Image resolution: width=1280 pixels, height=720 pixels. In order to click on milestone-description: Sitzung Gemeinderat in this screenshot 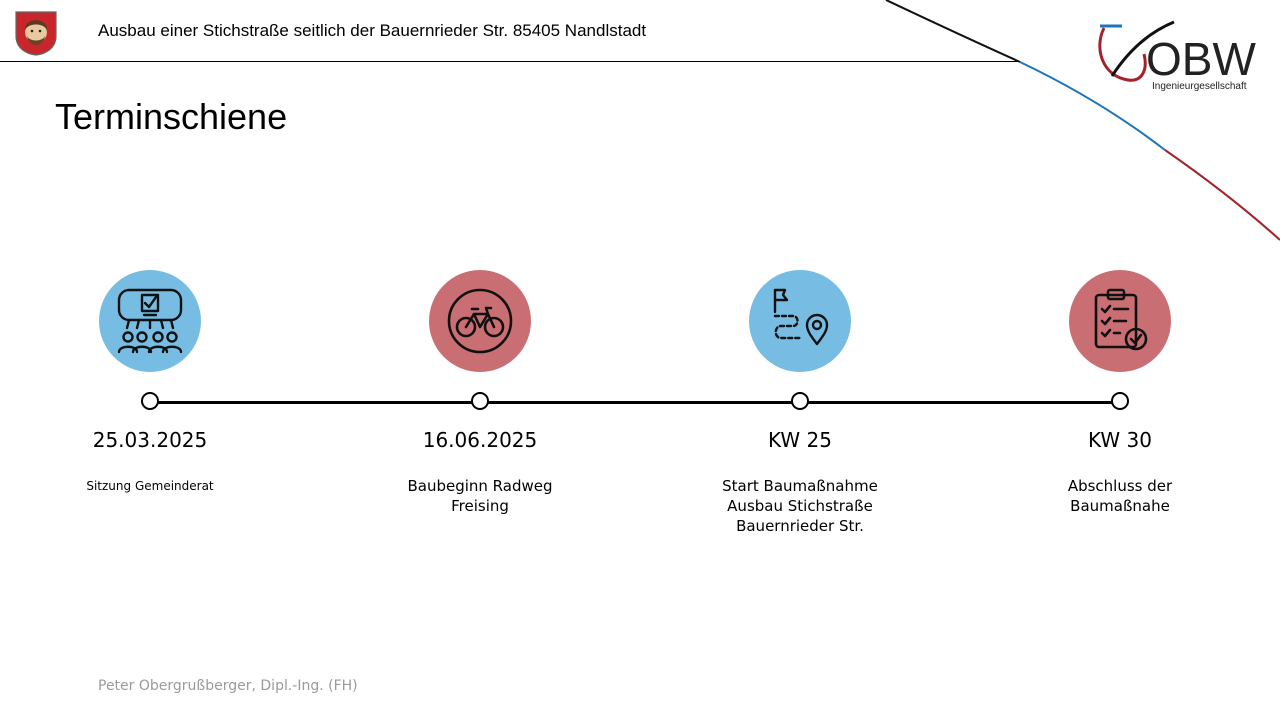, I will do `click(150, 486)`.